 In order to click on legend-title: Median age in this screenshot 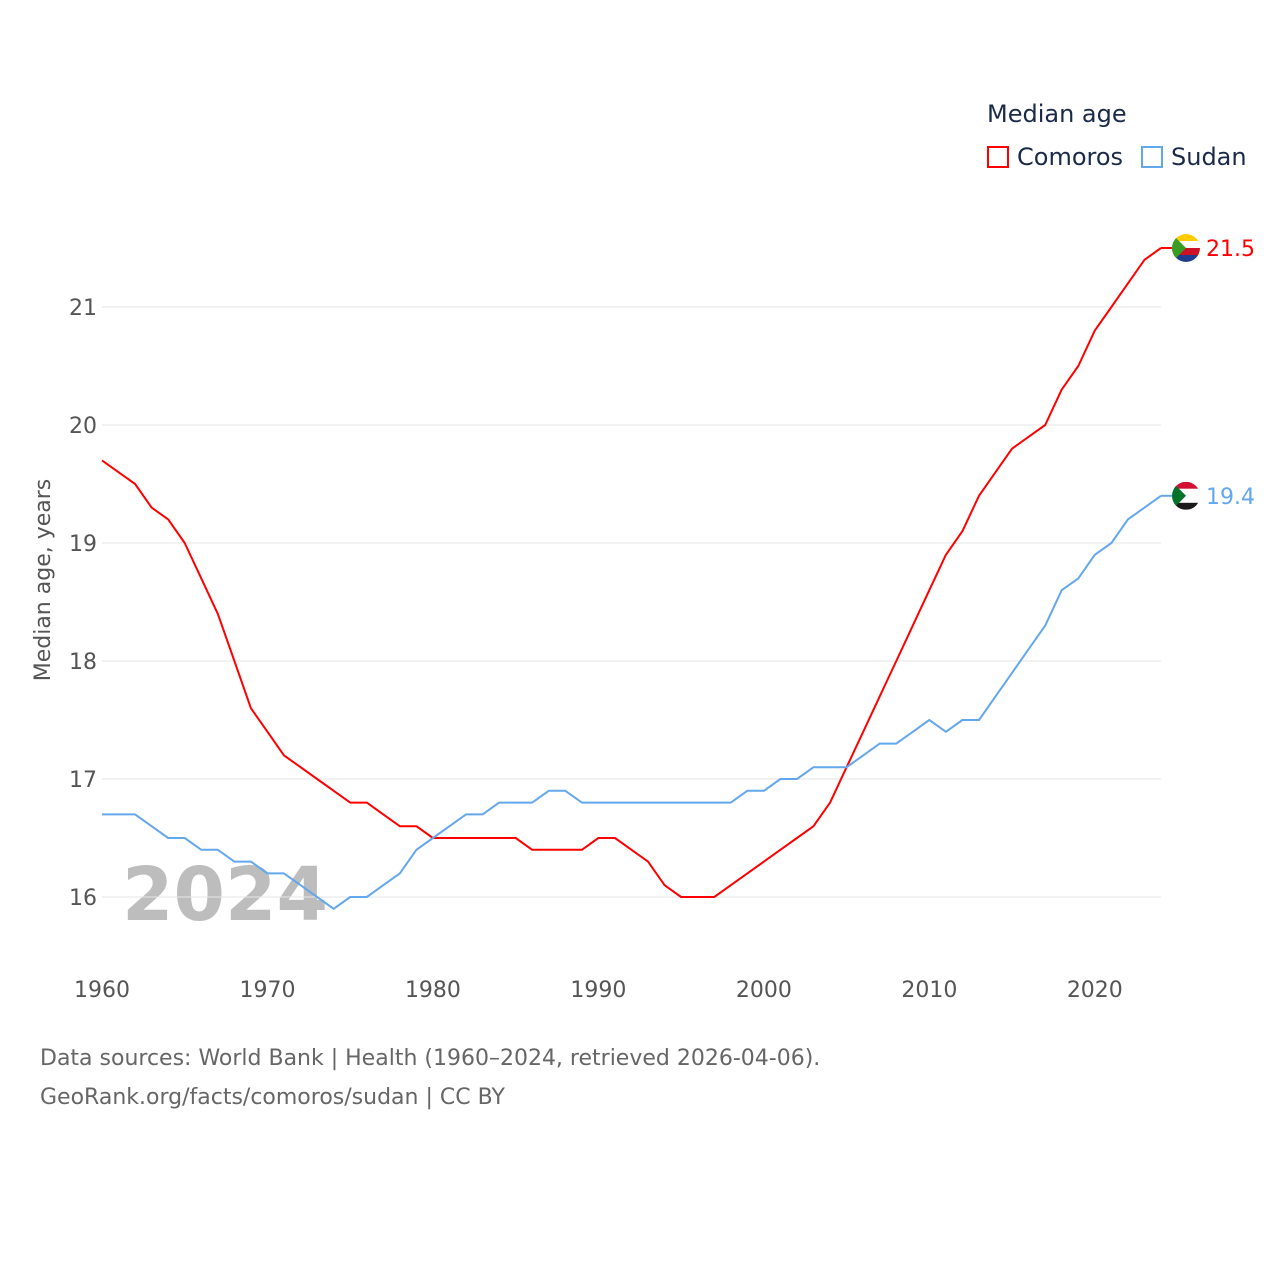, I will do `click(1057, 114)`.